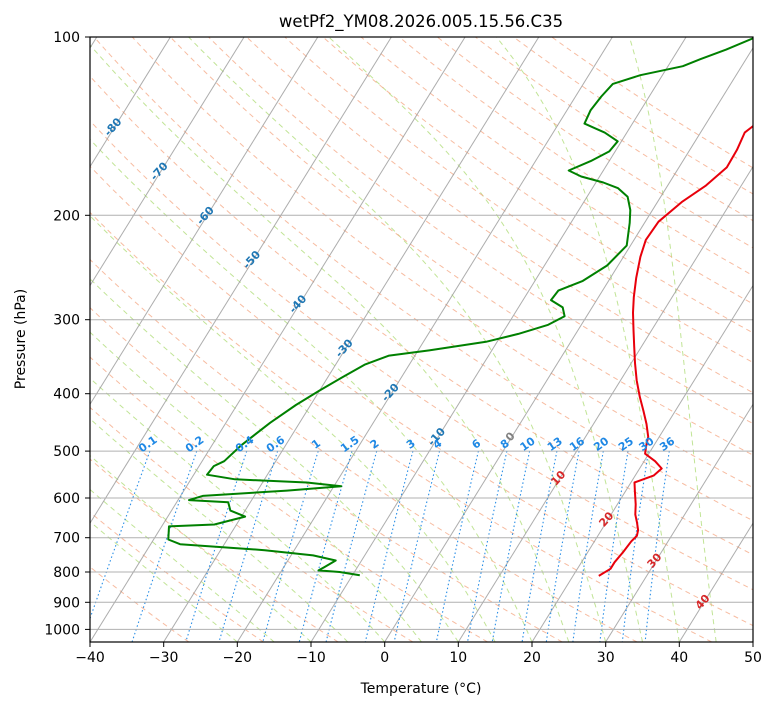 The width and height of the screenshot is (775, 708). What do you see at coordinates (421, 689) in the screenshot?
I see `x-axis-title: Temperature (°C)` at bounding box center [421, 689].